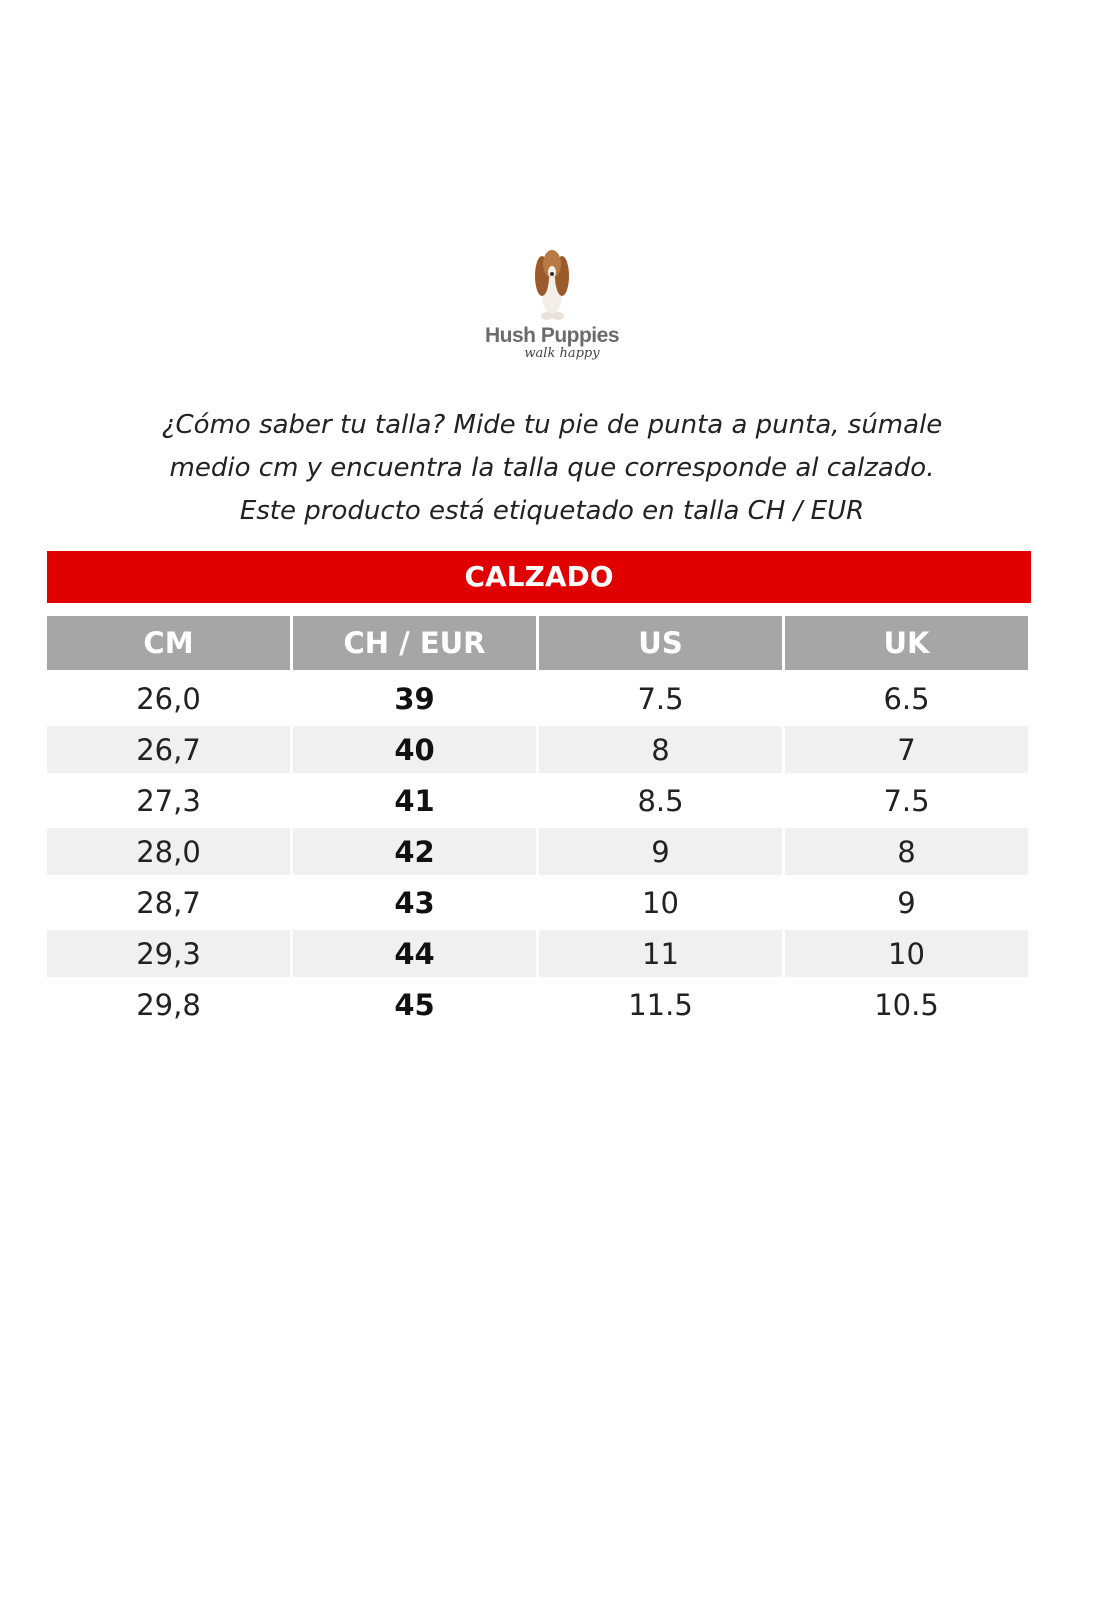 The width and height of the screenshot is (1104, 1600). I want to click on table-cell: 29,8, so click(168, 1004).